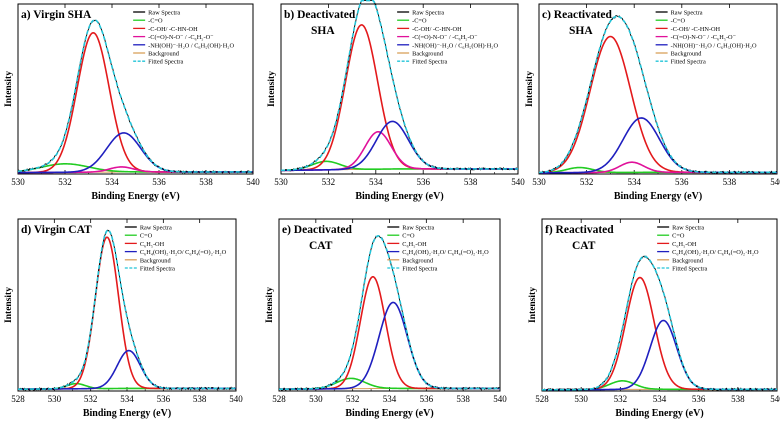 The width and height of the screenshot is (780, 425). Describe the element at coordinates (577, 15) in the screenshot. I see `panel-title: c) Reactivated` at that location.